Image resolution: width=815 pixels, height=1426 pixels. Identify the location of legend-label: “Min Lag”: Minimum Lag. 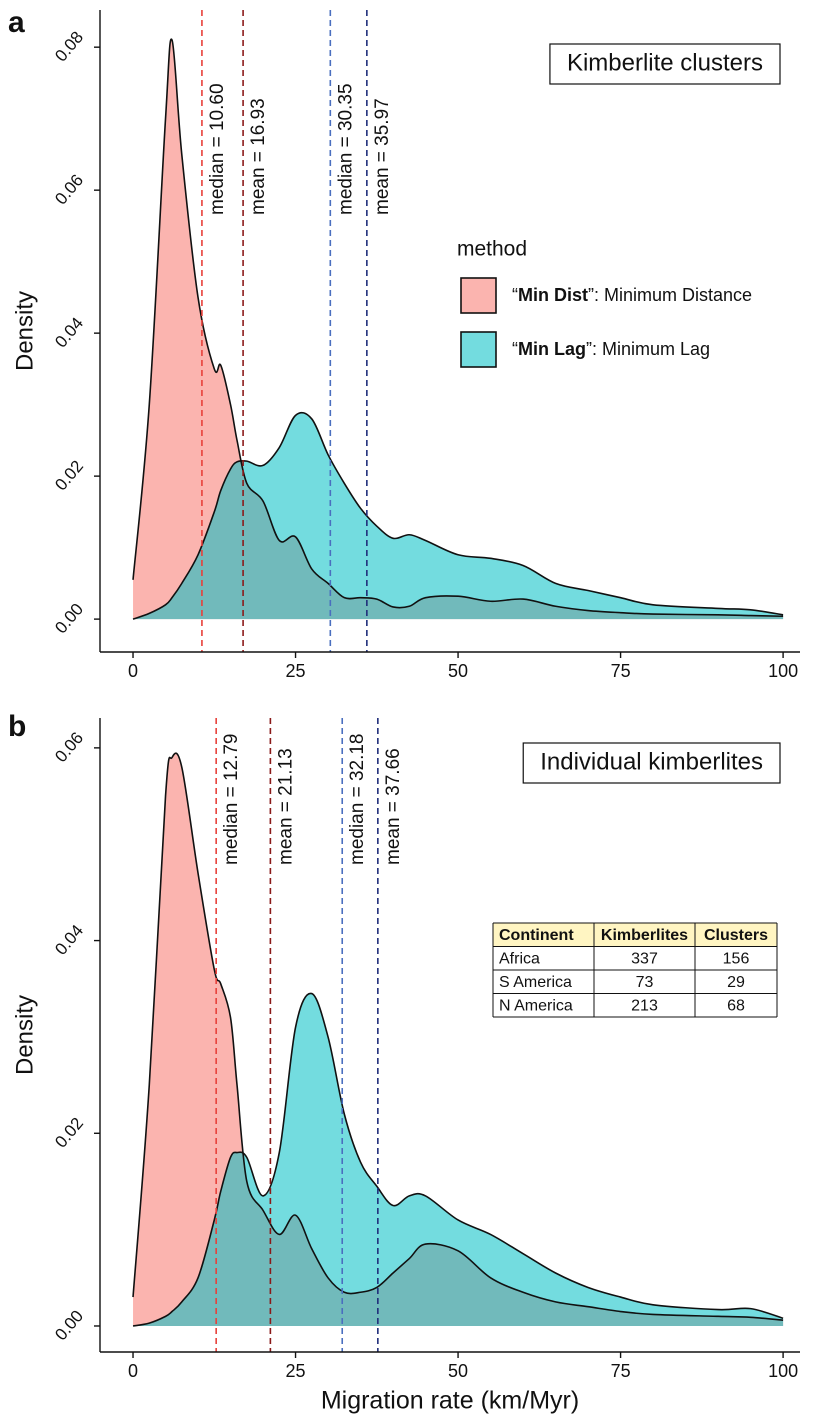
(611, 349).